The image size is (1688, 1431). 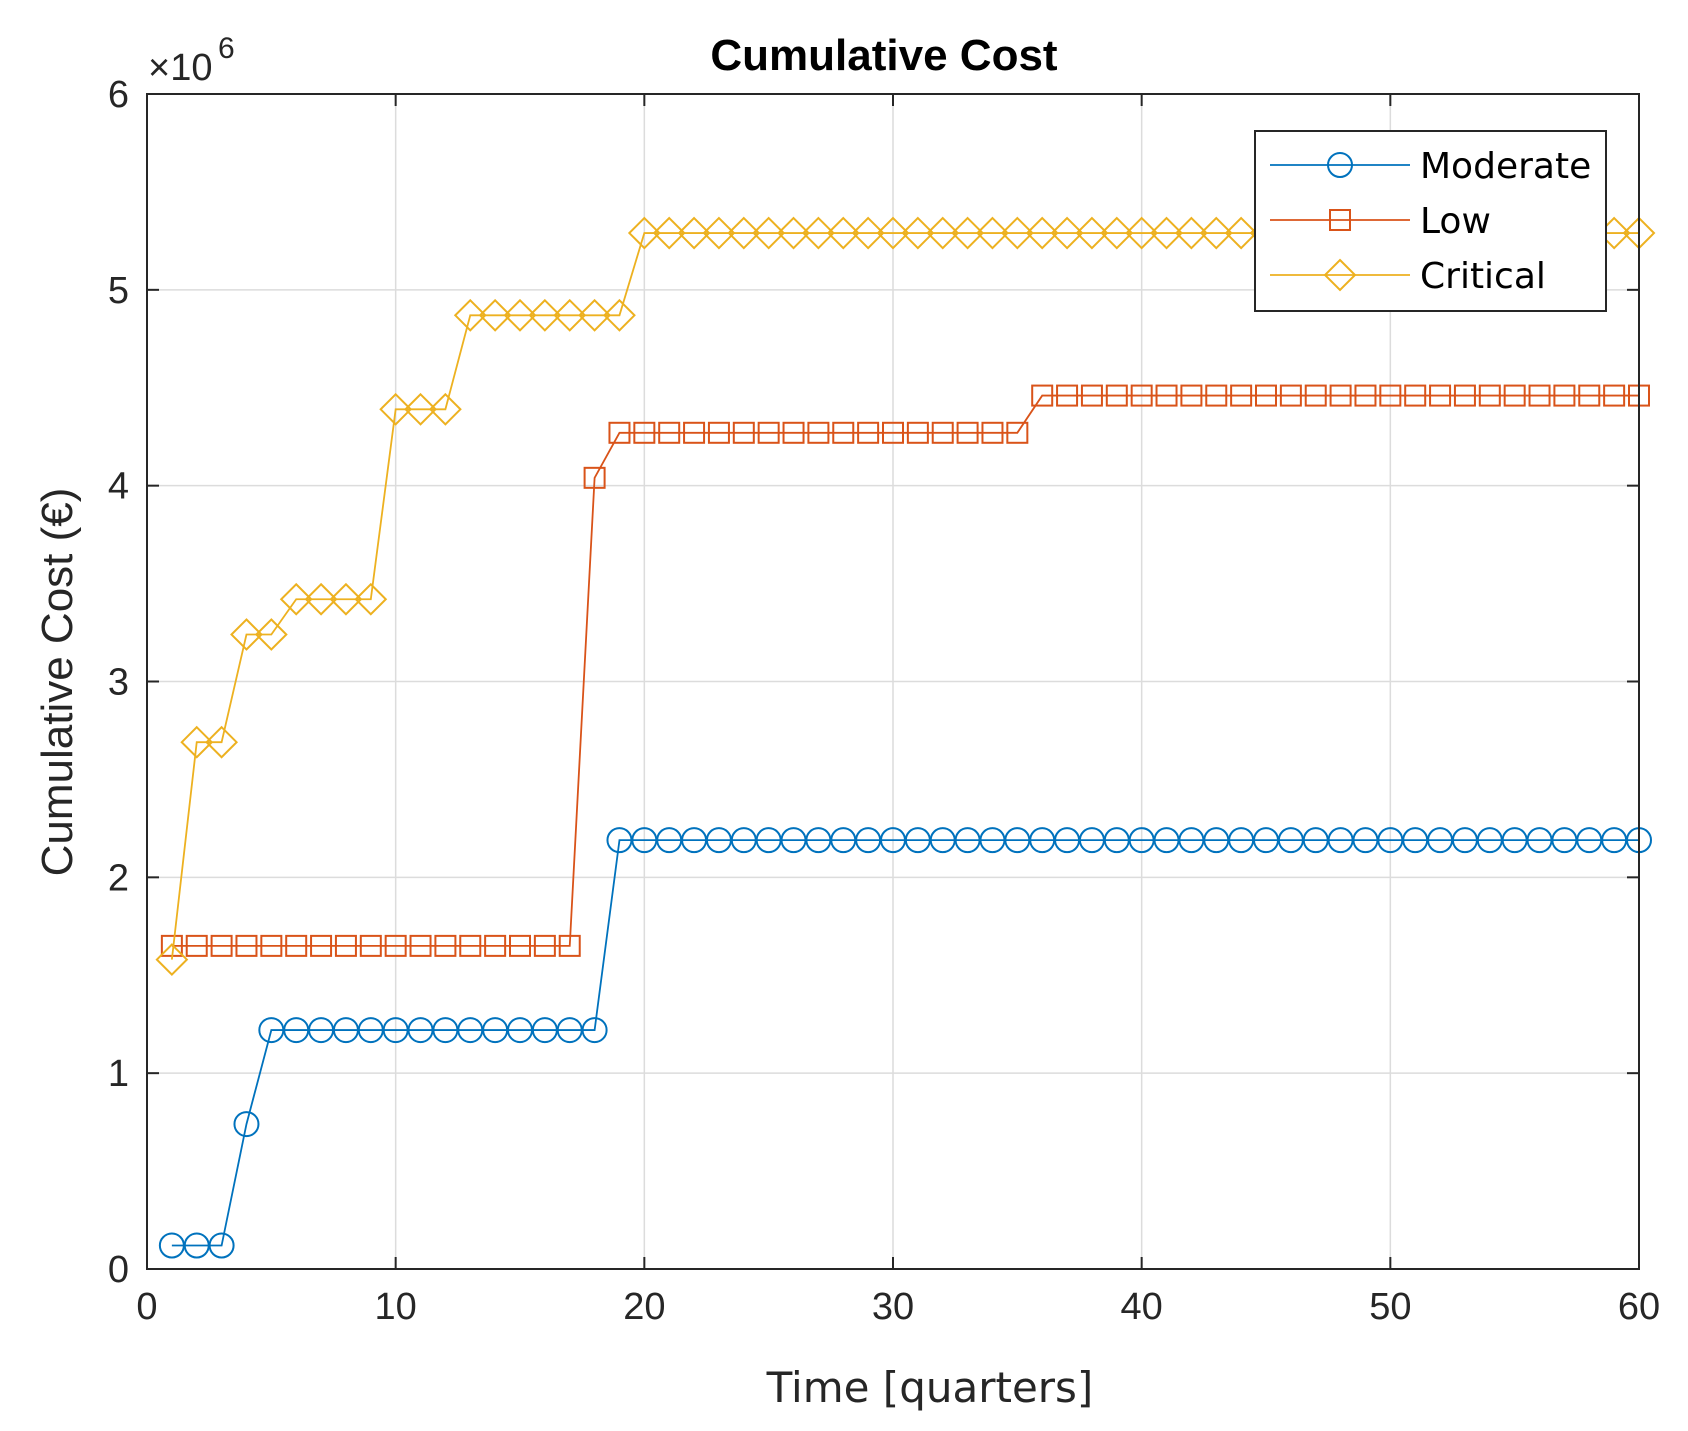 What do you see at coordinates (118, 1270) in the screenshot?
I see `y-tick-label: 0` at bounding box center [118, 1270].